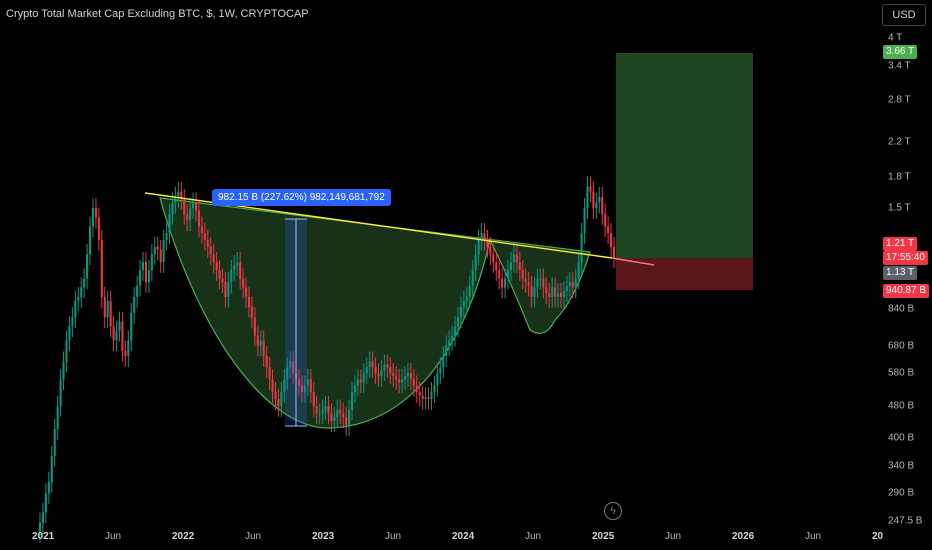 Image resolution: width=932 pixels, height=550 pixels. I want to click on y-tick-label: 580 B, so click(901, 373).